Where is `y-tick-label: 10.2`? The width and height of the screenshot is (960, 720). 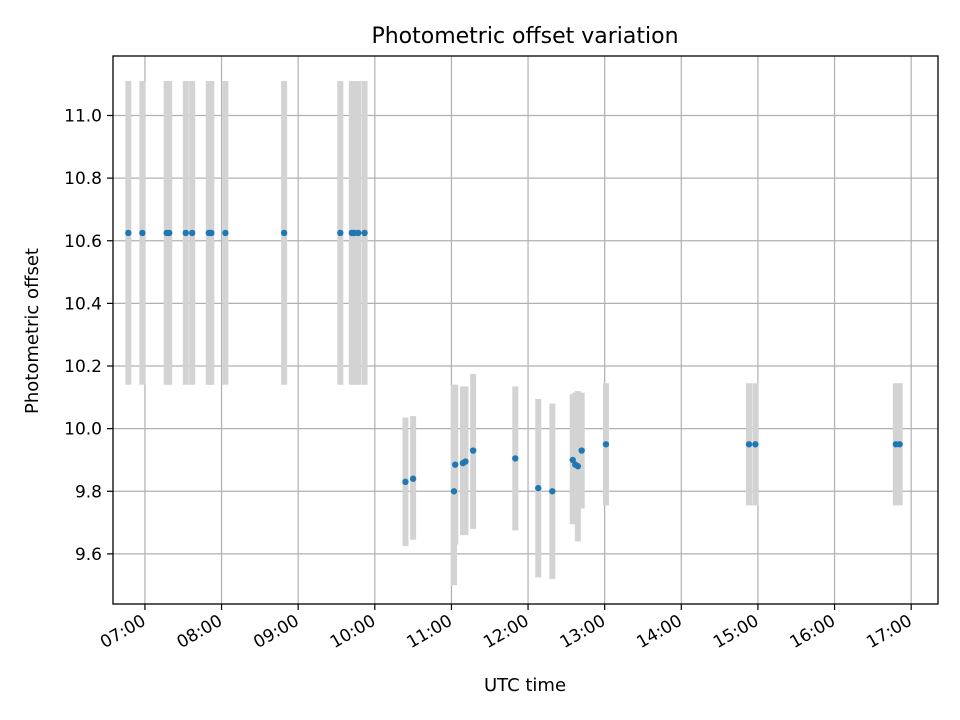 y-tick-label: 10.2 is located at coordinates (83, 367).